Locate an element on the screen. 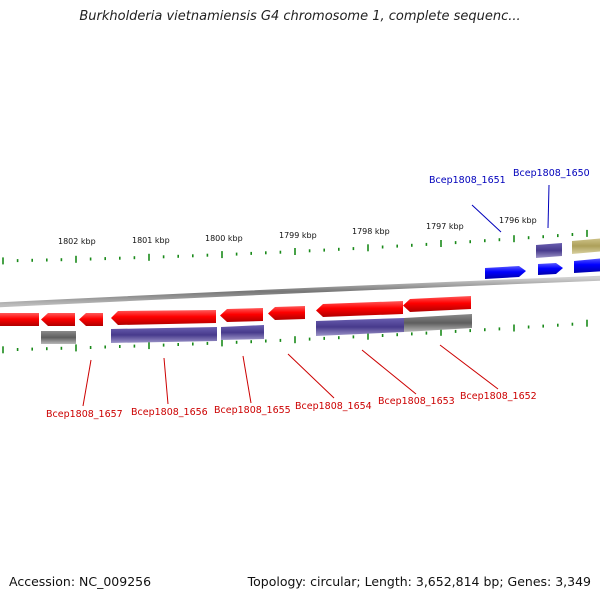 The height and width of the screenshot is (600, 600). plus-strand-cds is located at coordinates (568, 248).